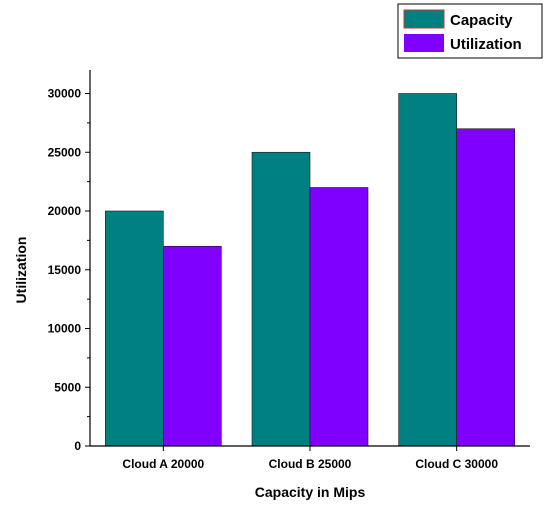  I want to click on x-tick-label: Cloud B 25000, so click(310, 464).